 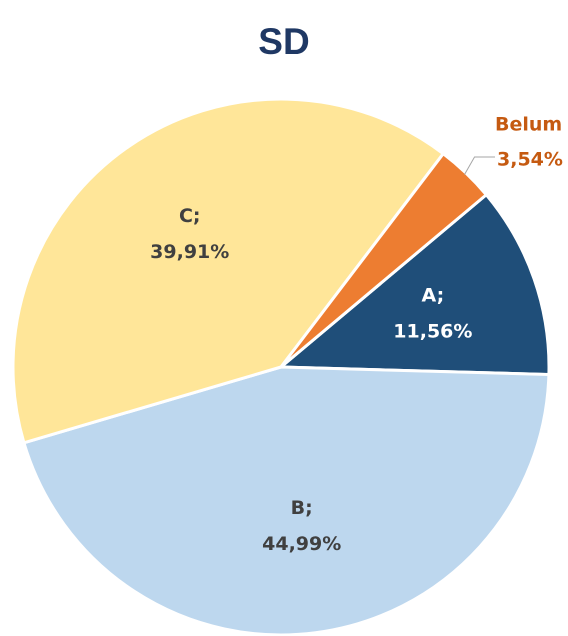 What do you see at coordinates (479, 165) in the screenshot?
I see `leader-line` at bounding box center [479, 165].